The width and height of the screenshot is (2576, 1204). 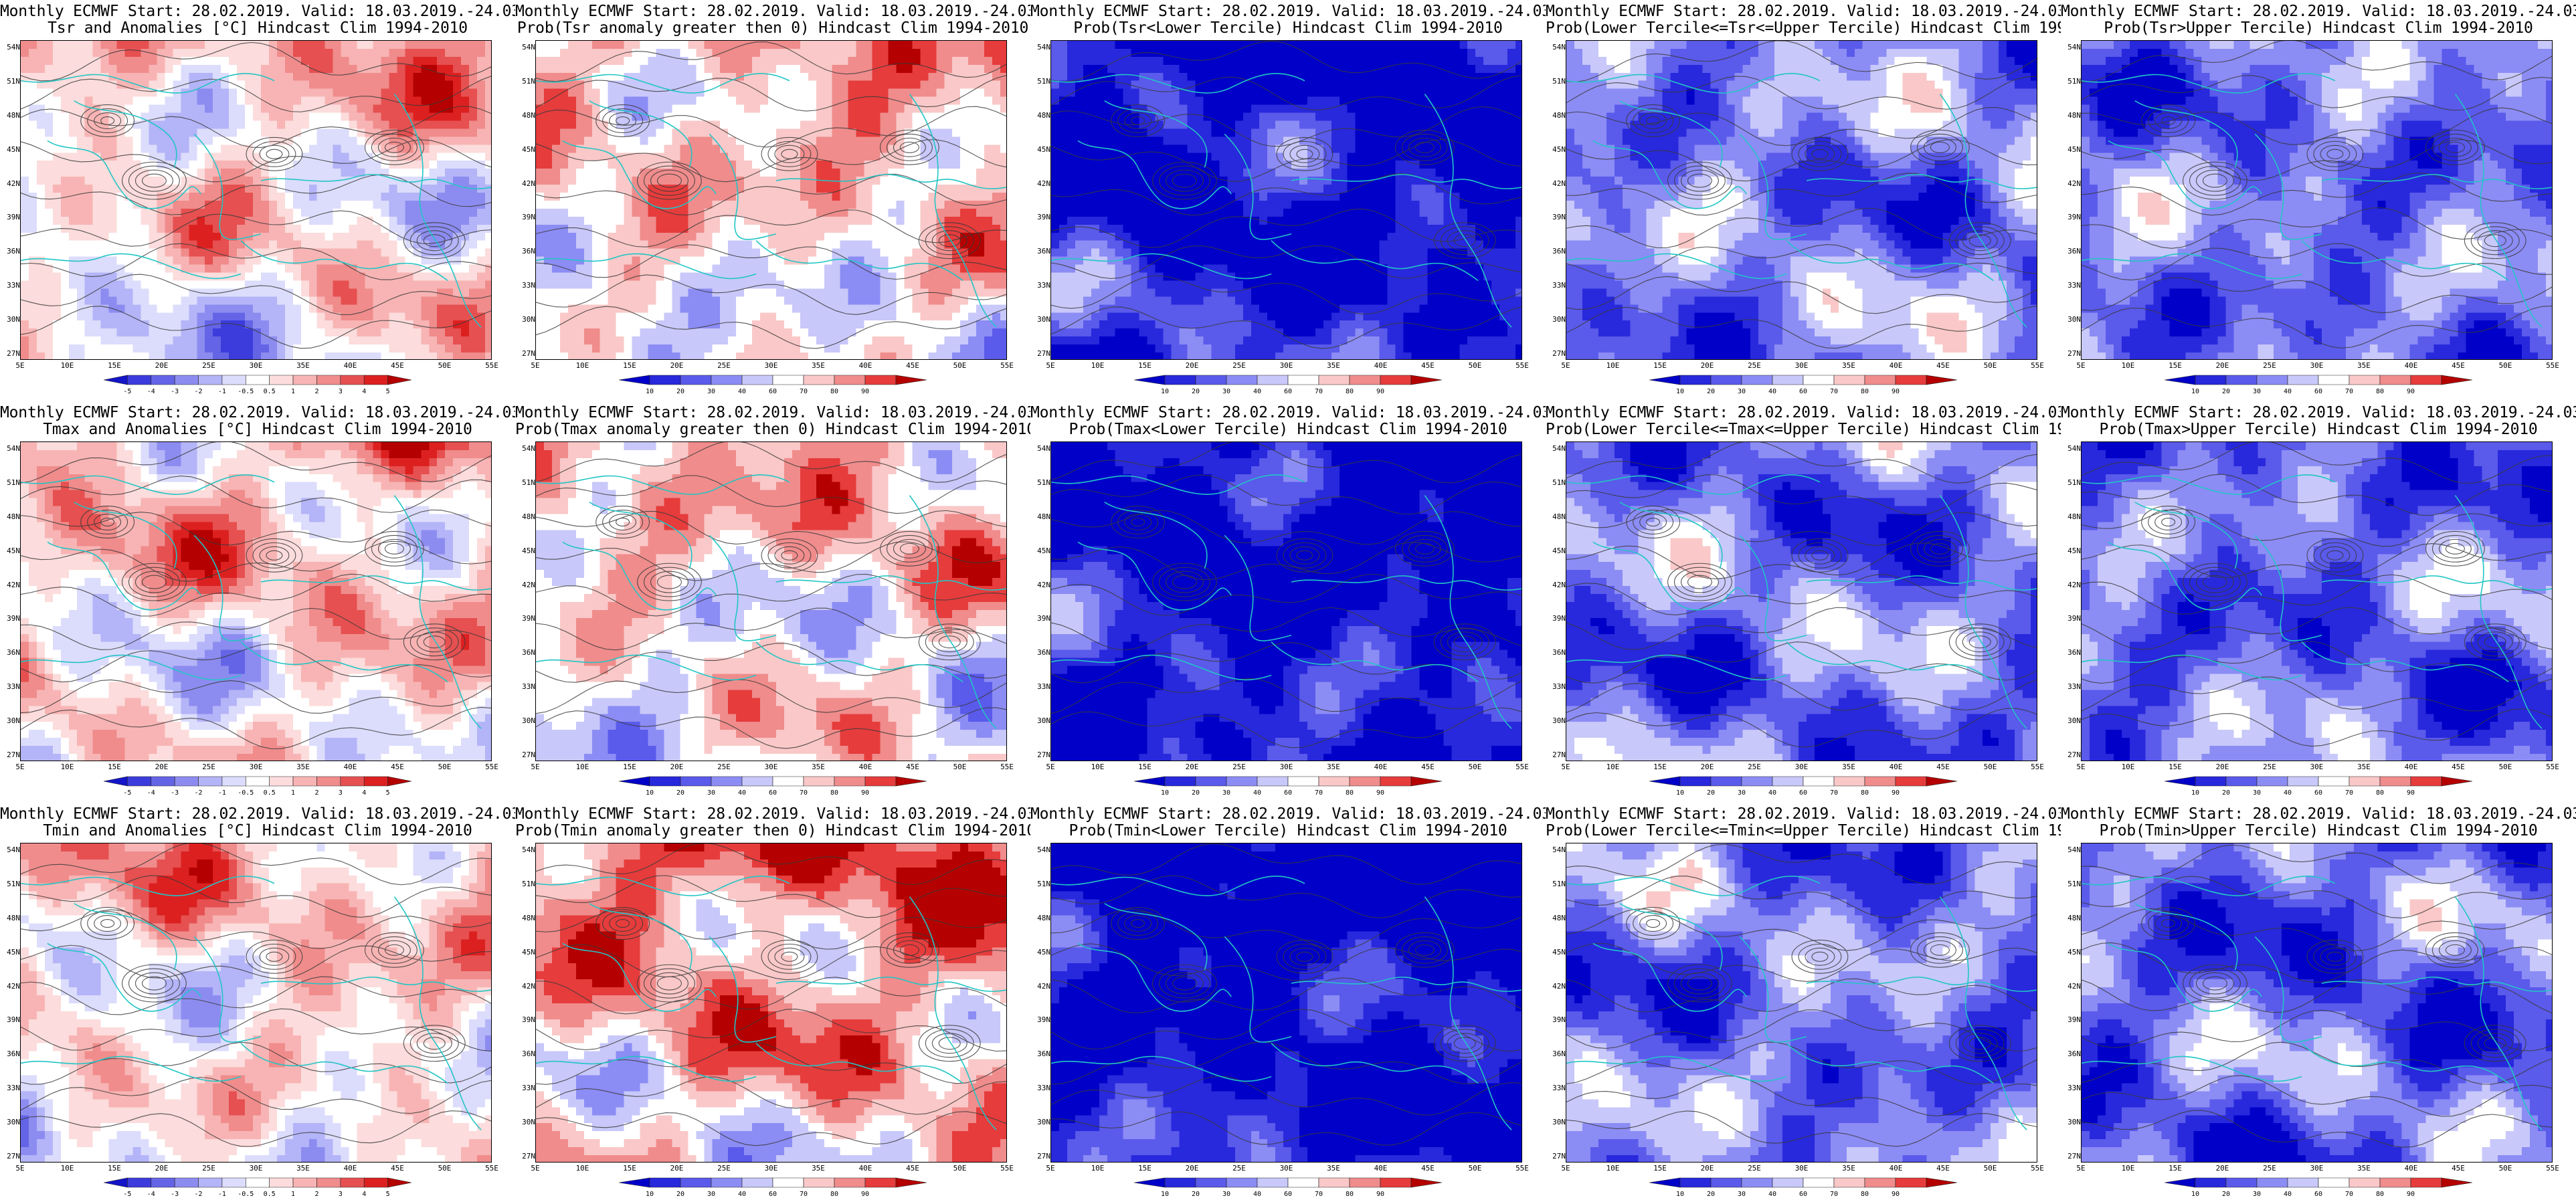 What do you see at coordinates (1990, 767) in the screenshot?
I see `lon-label: 50E` at bounding box center [1990, 767].